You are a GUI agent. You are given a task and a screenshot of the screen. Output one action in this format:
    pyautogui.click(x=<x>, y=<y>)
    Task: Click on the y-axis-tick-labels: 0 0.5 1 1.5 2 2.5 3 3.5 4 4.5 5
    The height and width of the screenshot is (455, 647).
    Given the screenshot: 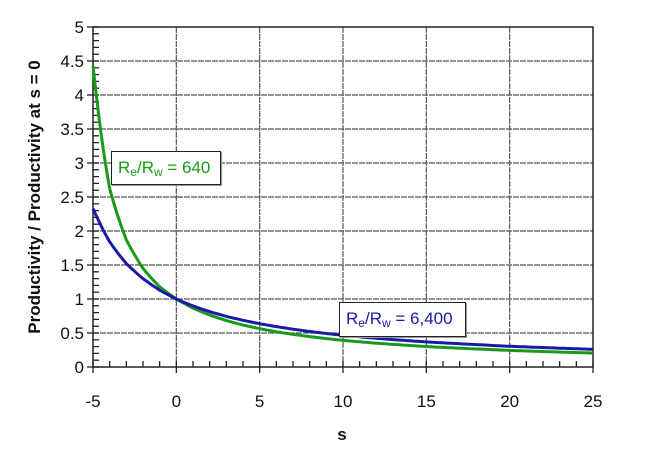 What is the action you would take?
    pyautogui.click(x=72, y=197)
    